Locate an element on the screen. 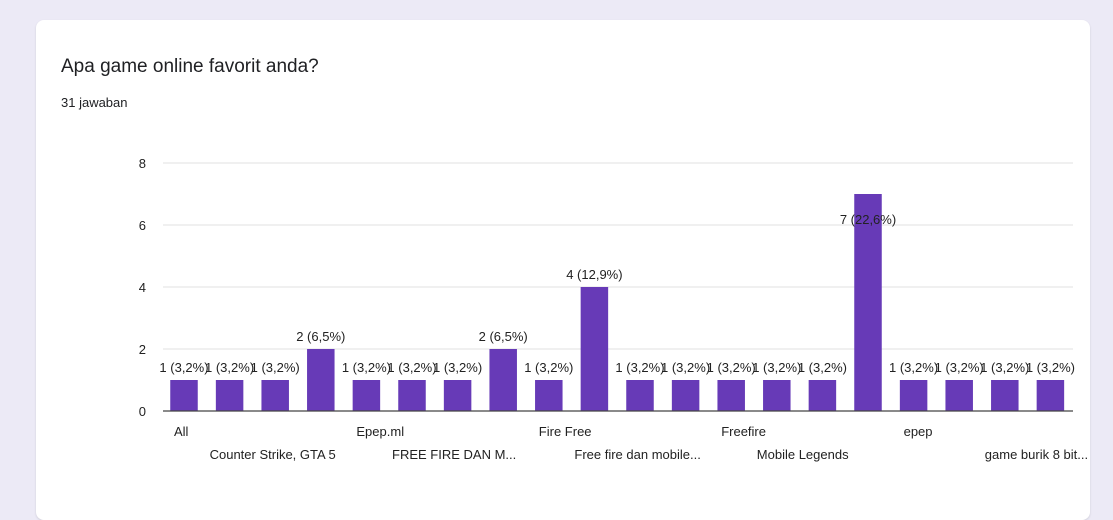 The width and height of the screenshot is (1113, 520). y-tick-label: 4 is located at coordinates (142, 287).